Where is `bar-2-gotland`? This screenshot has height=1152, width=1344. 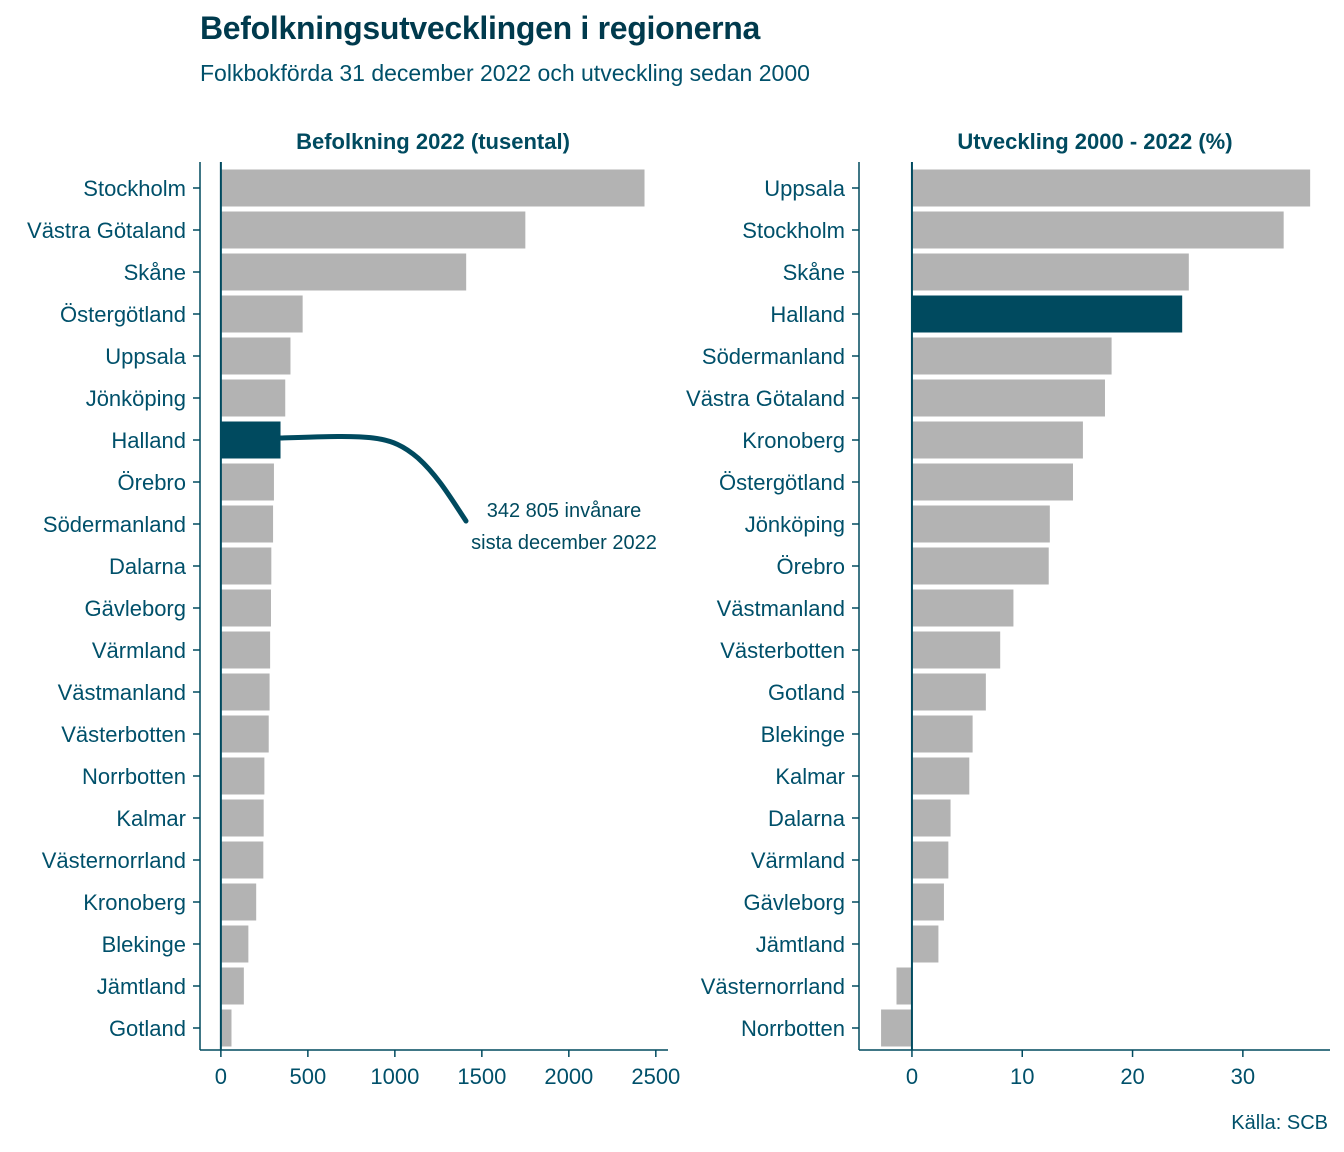
bar-2-gotland is located at coordinates (948, 692).